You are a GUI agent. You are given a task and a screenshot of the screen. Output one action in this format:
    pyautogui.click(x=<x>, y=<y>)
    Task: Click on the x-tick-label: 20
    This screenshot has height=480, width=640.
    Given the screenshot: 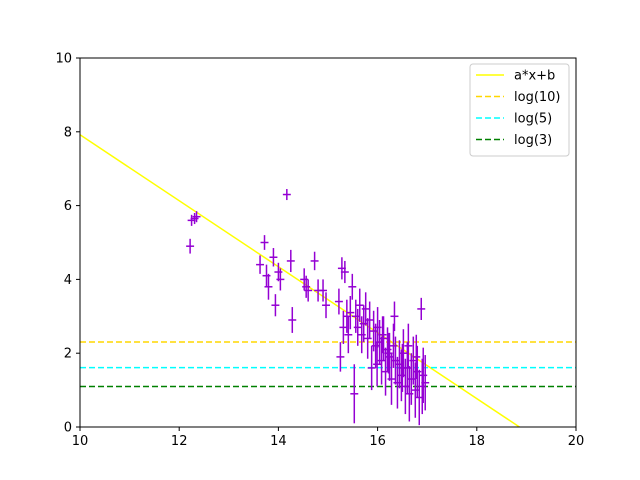 What is the action you would take?
    pyautogui.click(x=576, y=441)
    